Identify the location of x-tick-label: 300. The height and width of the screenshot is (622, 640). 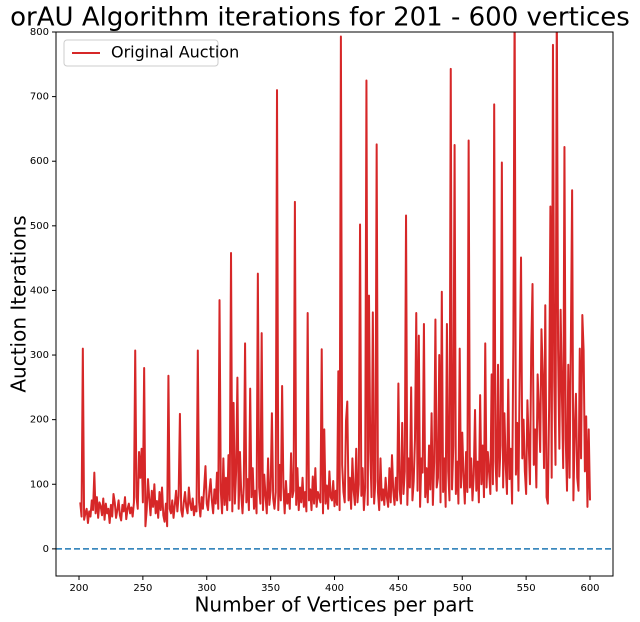
(206, 588).